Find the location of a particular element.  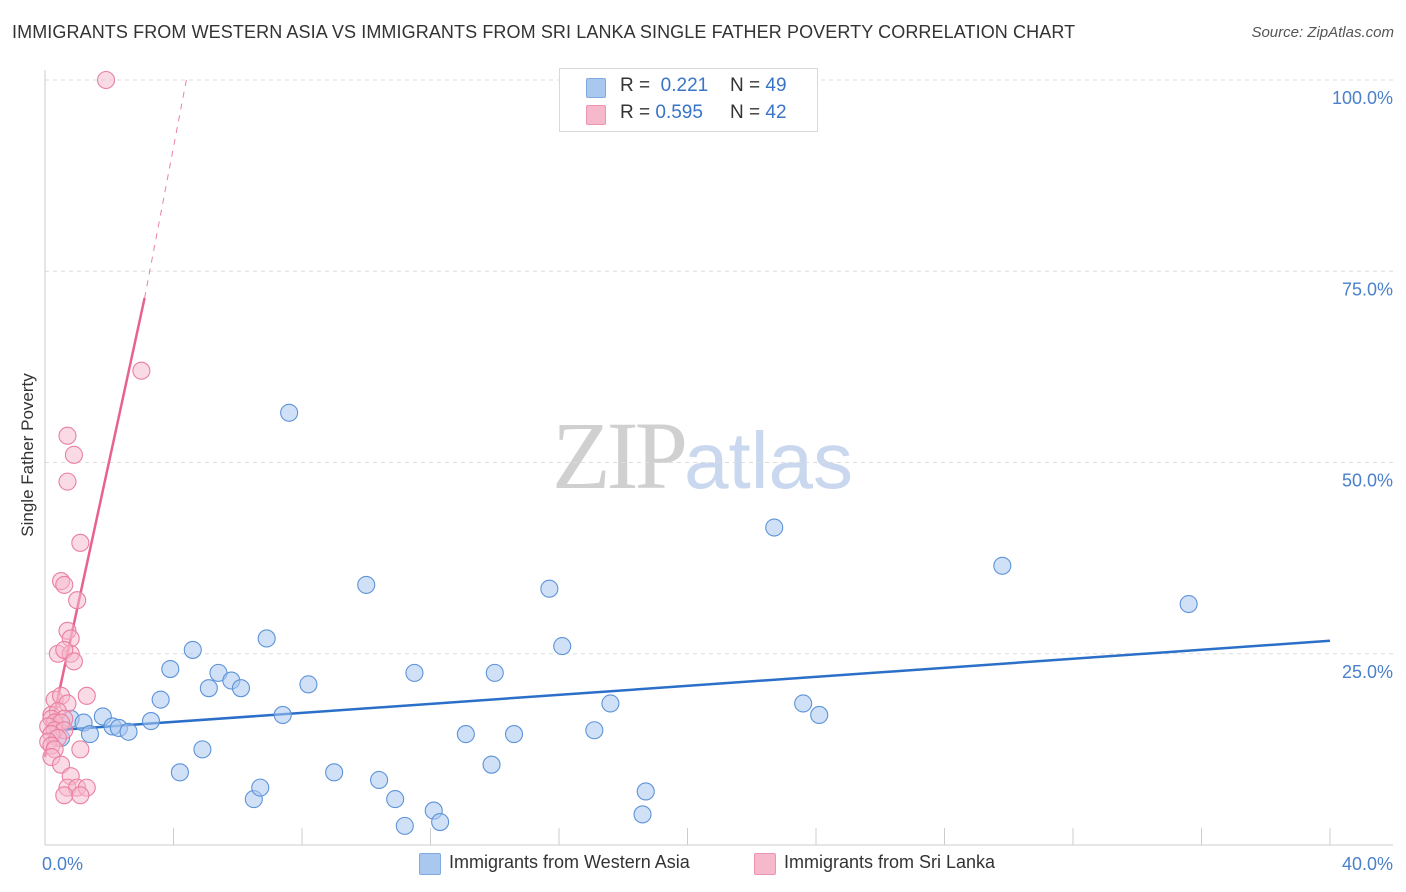

watermark-atlas: atlas is located at coordinates (768, 460).